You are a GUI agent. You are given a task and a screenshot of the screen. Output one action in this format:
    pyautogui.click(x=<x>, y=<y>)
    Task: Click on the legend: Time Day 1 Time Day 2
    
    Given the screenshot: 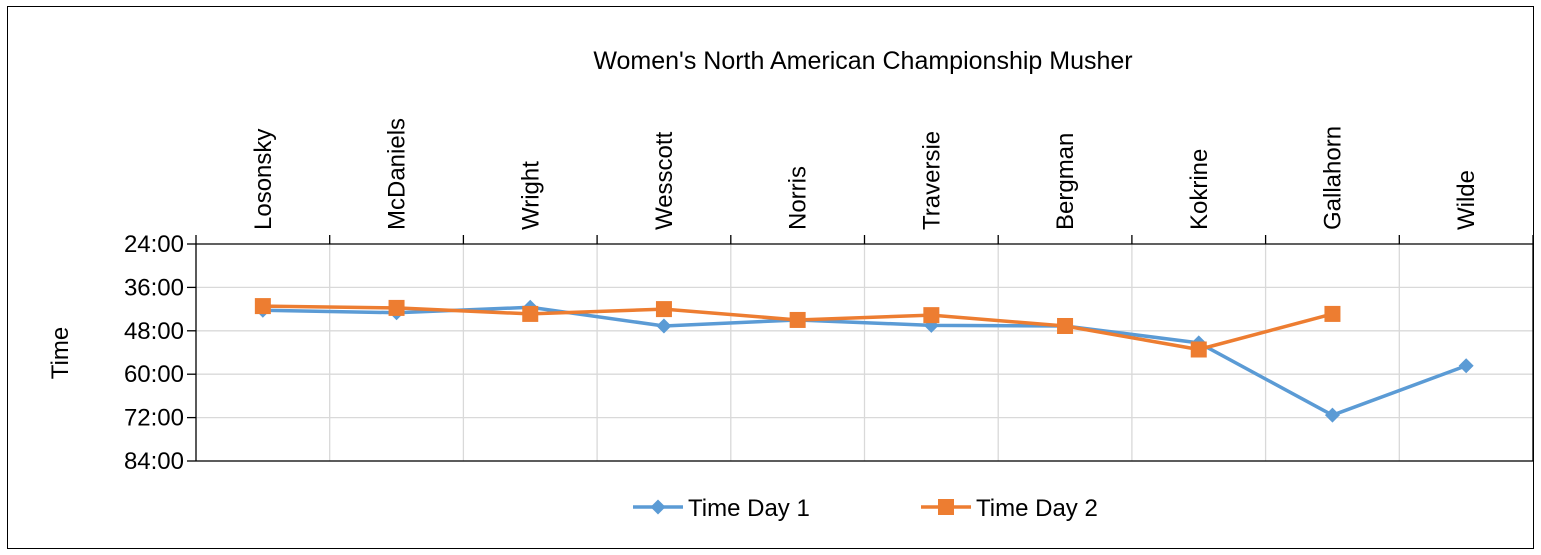 What is the action you would take?
    pyautogui.click(x=865, y=508)
    